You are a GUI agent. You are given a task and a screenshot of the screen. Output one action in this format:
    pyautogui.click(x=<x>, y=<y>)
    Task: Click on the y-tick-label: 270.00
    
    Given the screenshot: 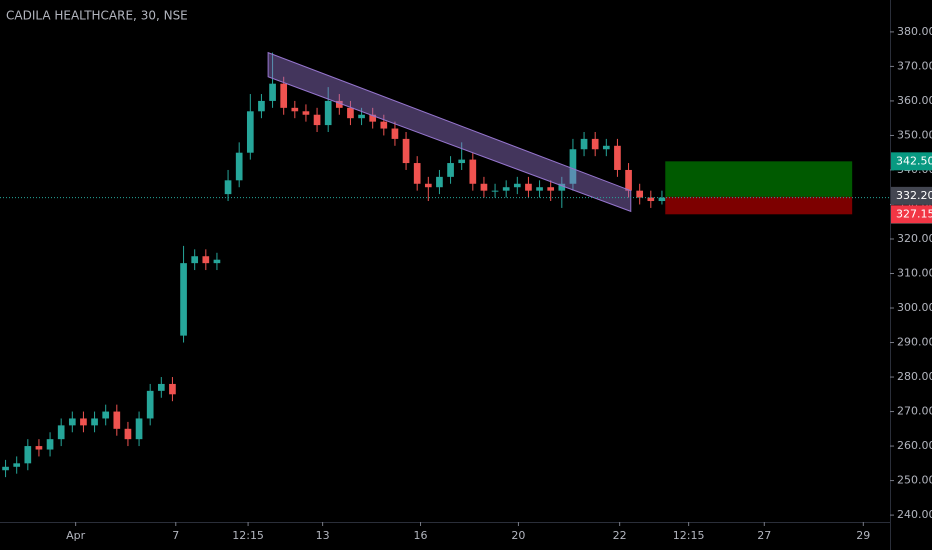 What is the action you would take?
    pyautogui.click(x=914, y=411)
    